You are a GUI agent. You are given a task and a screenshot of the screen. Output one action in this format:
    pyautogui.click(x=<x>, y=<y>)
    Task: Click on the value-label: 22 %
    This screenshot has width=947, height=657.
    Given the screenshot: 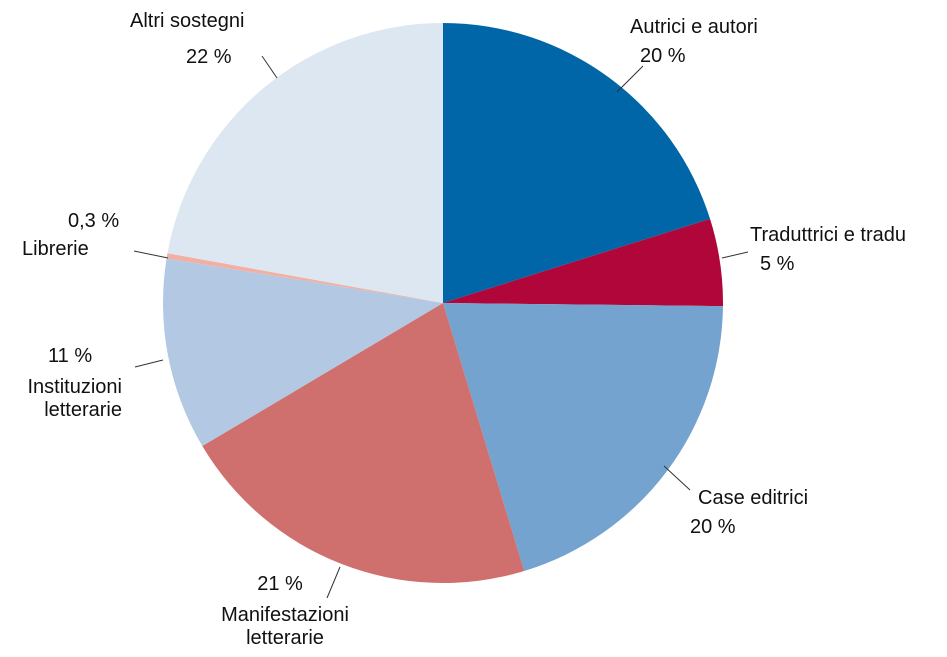 What is the action you would take?
    pyautogui.click(x=209, y=57)
    